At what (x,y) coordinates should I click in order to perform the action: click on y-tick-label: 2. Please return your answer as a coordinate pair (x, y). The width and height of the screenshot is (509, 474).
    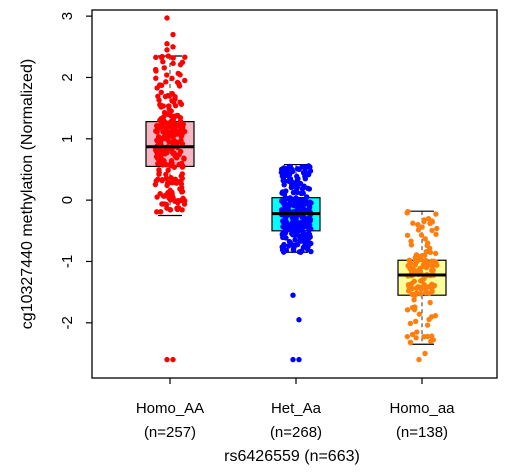
    Looking at the image, I should click on (67, 77).